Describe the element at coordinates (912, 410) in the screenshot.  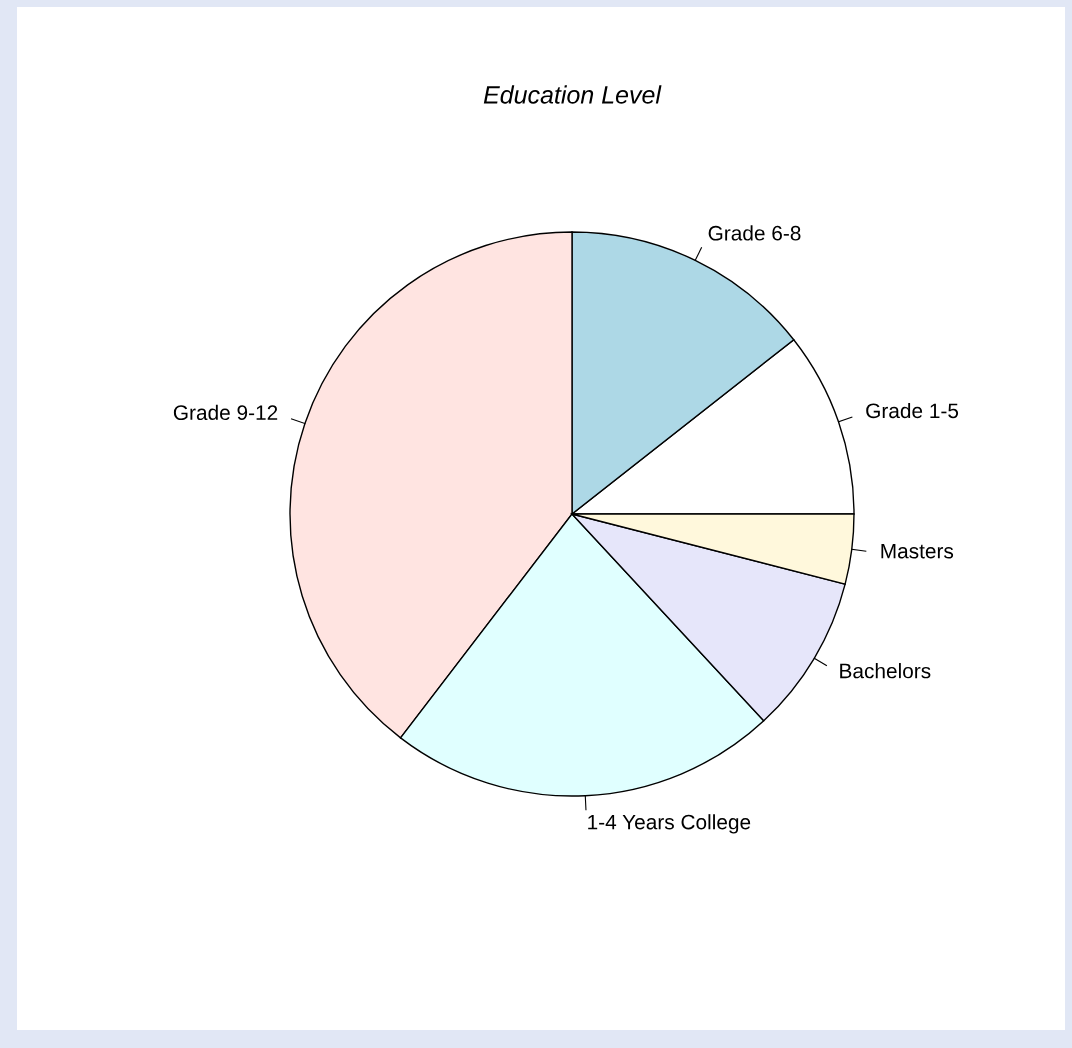
I see `slice-label: Grade 1-5` at that location.